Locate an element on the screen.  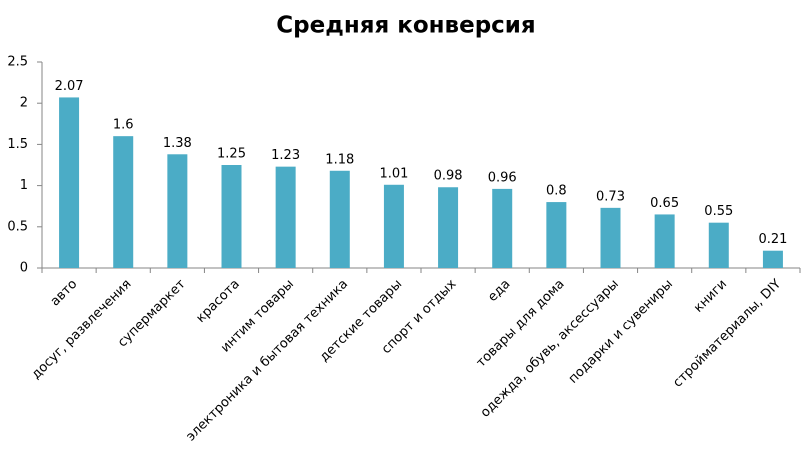
data-label: 1.25 is located at coordinates (231, 154).